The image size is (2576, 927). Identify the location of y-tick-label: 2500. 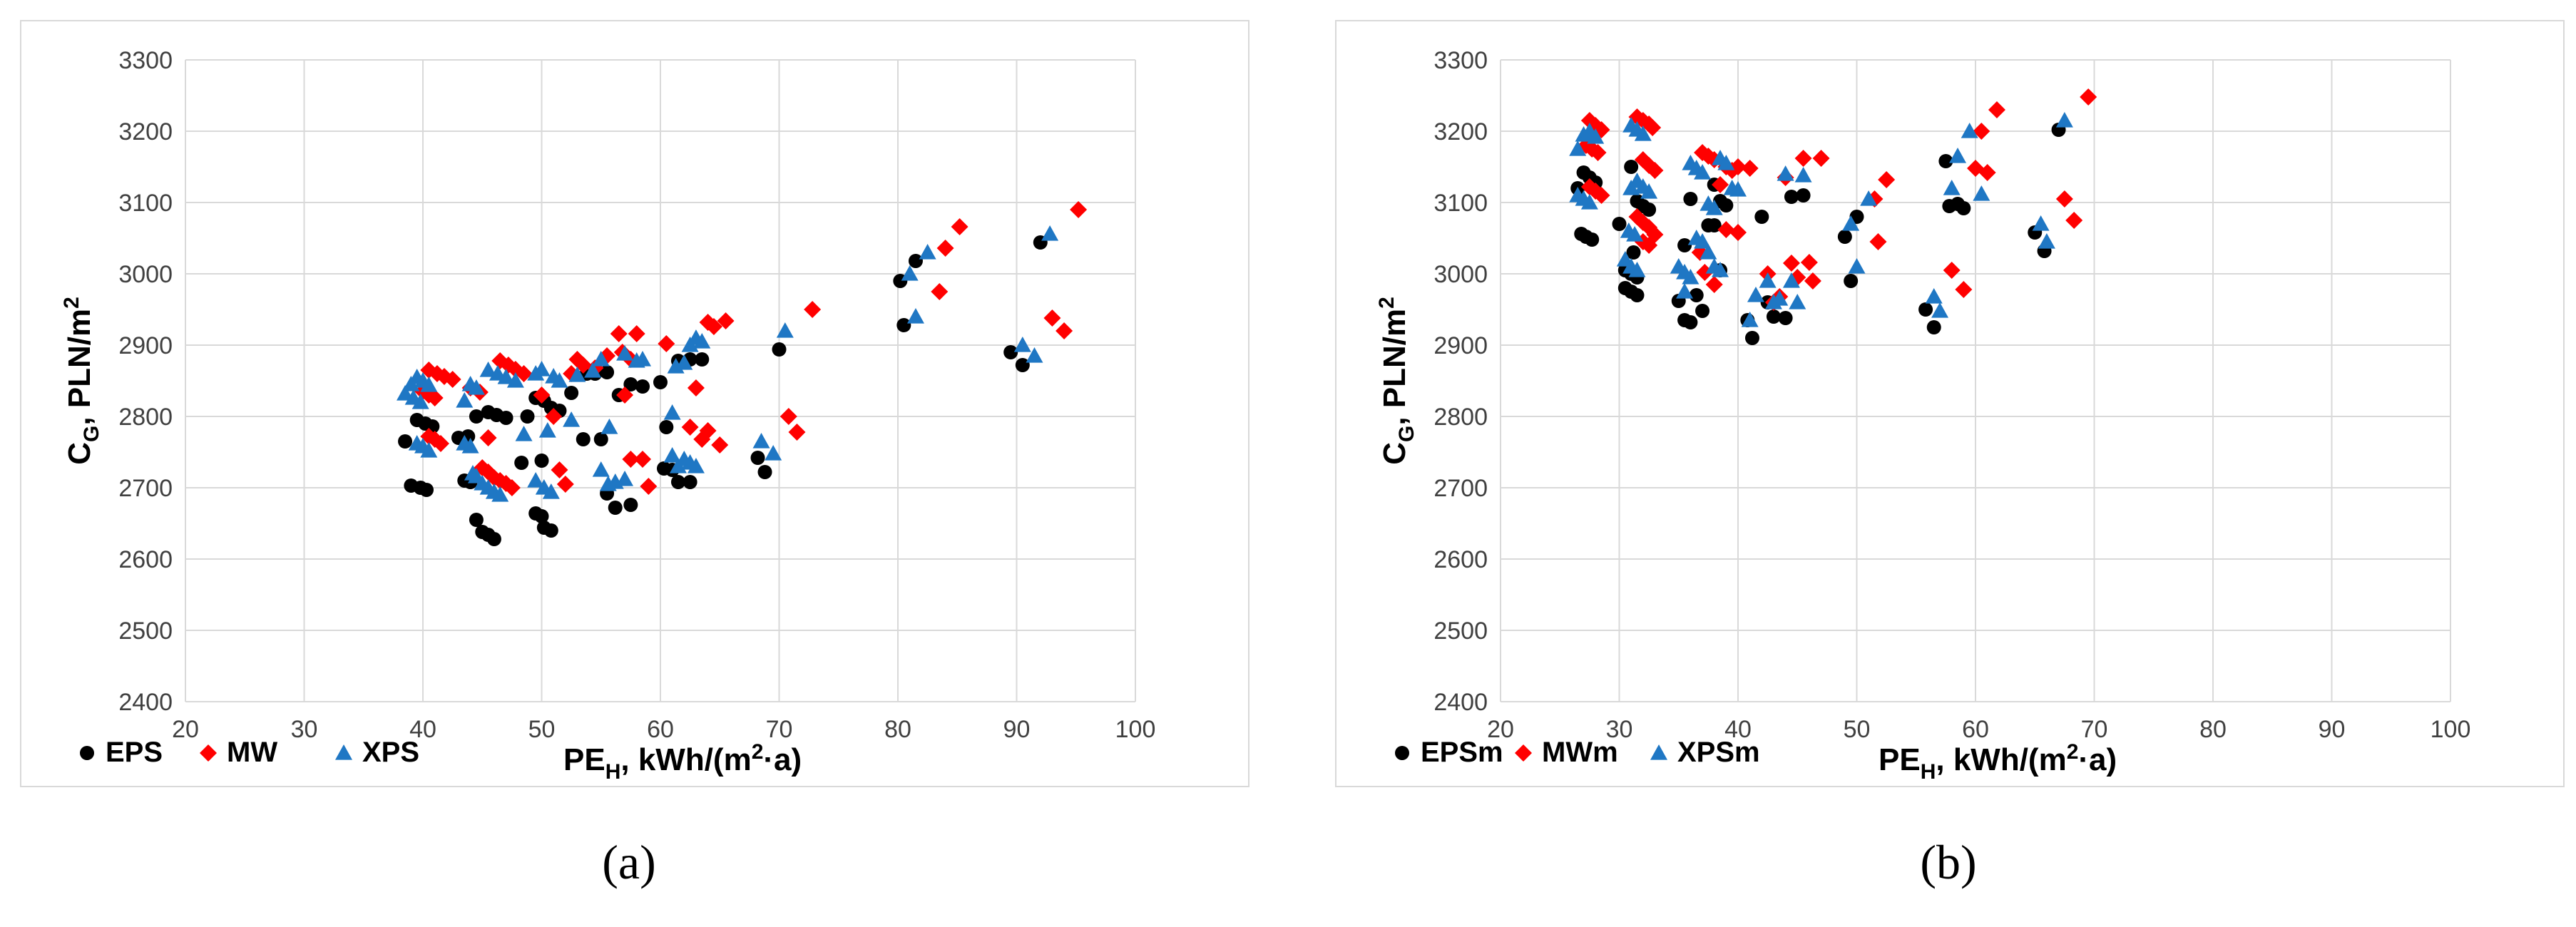
(1460, 631).